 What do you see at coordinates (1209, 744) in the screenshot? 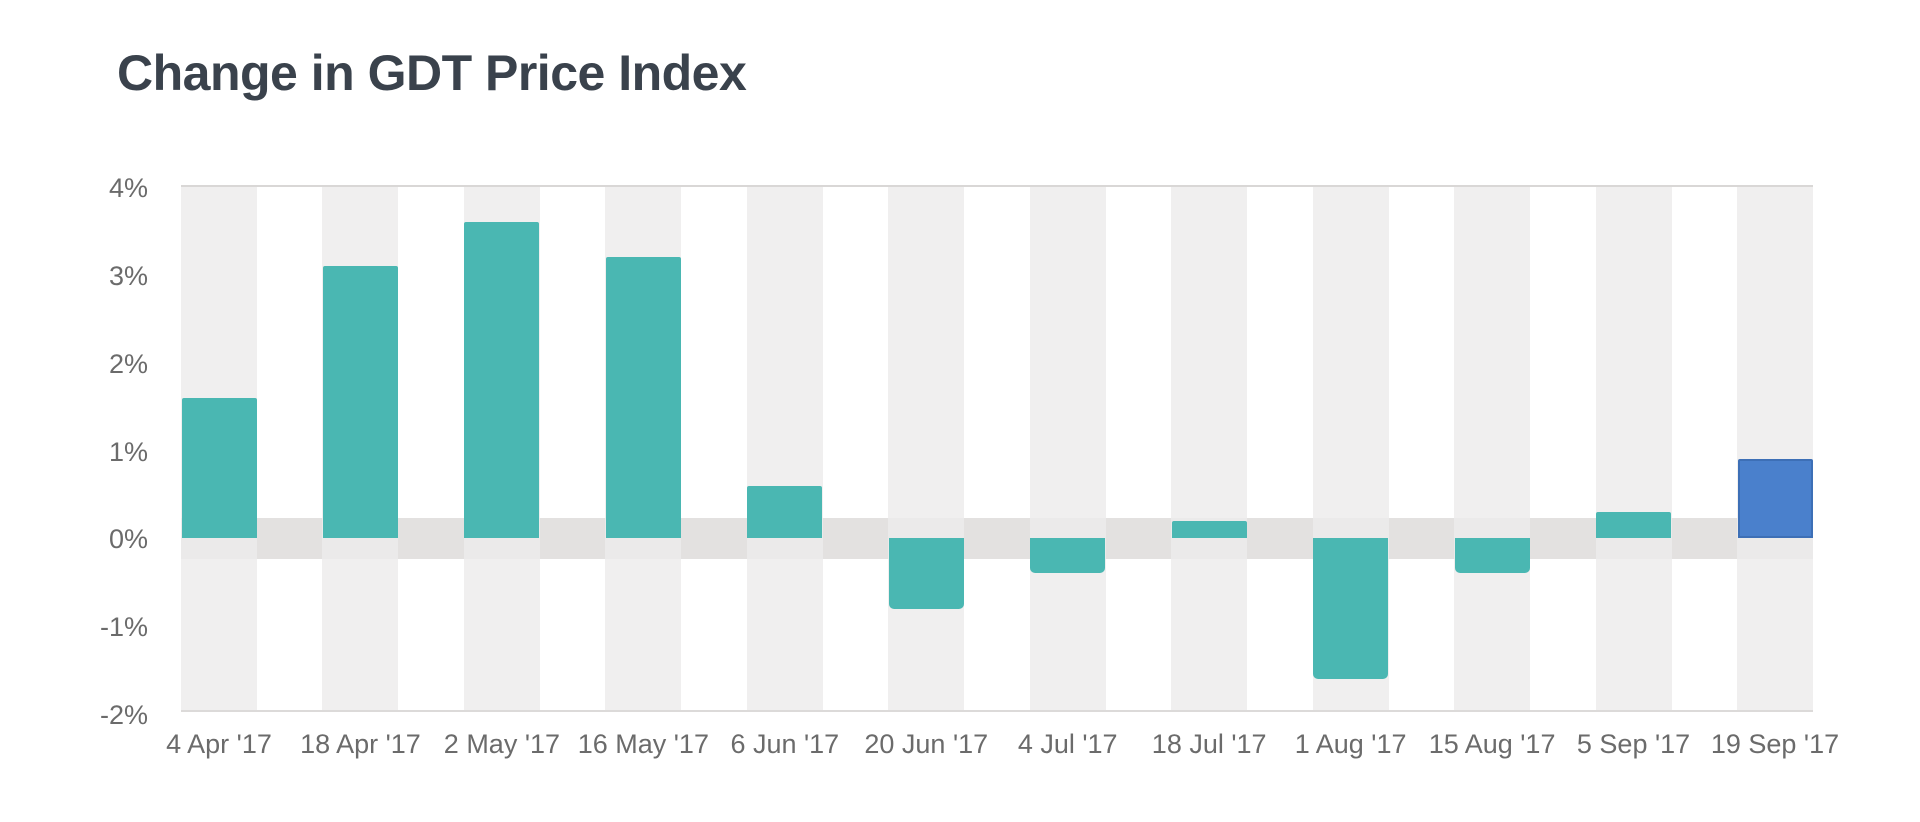
I see `x-tick-label: 18 Jul '17` at bounding box center [1209, 744].